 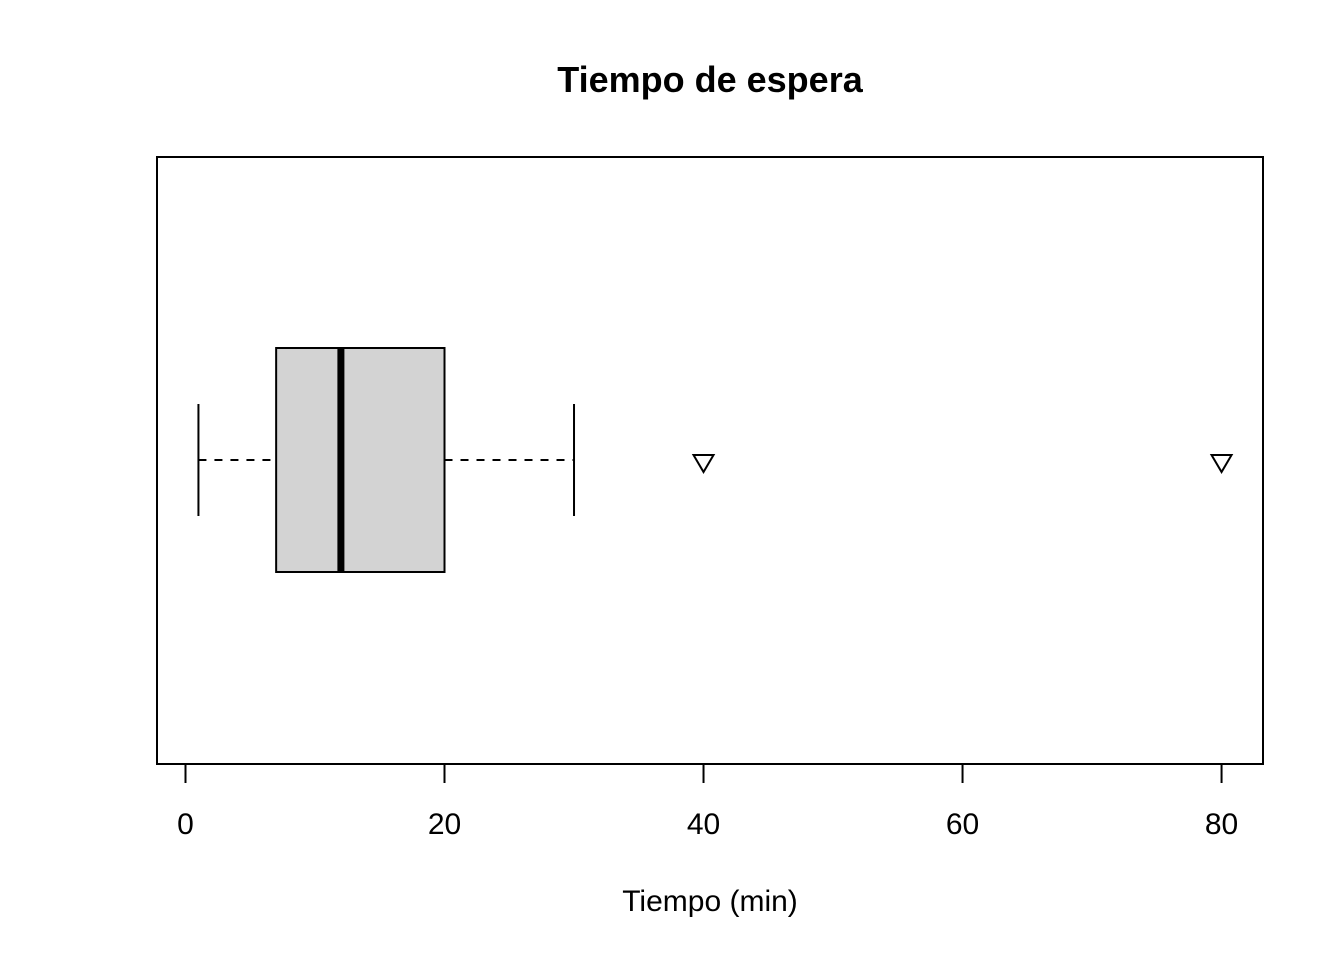 I want to click on x-tick-label: 40, so click(x=703, y=824).